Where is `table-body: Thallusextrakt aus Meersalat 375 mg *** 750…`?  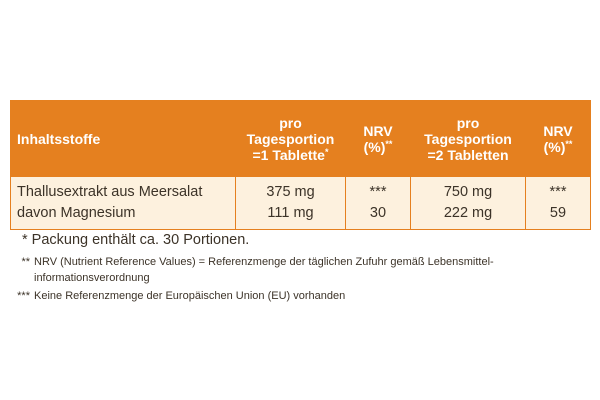
table-body: Thallusextrakt aus Meersalat 375 mg *** 750… is located at coordinates (300, 203).